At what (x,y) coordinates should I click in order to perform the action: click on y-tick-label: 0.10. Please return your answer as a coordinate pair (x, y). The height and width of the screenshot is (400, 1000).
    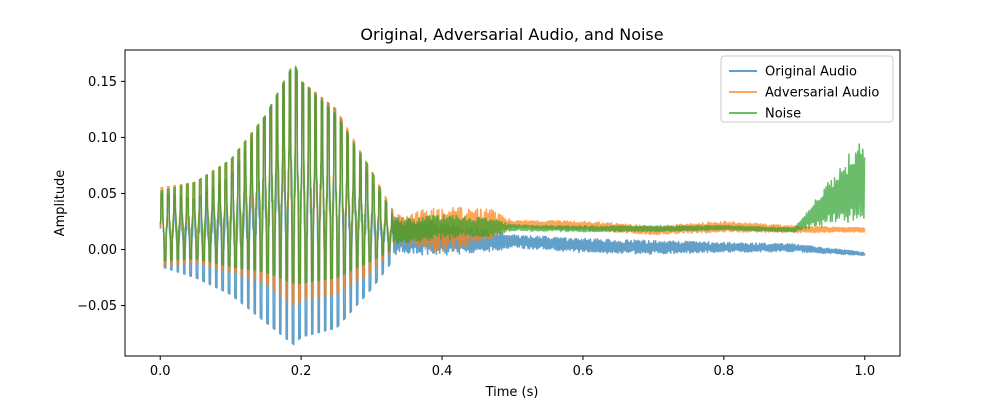
    Looking at the image, I should click on (102, 138).